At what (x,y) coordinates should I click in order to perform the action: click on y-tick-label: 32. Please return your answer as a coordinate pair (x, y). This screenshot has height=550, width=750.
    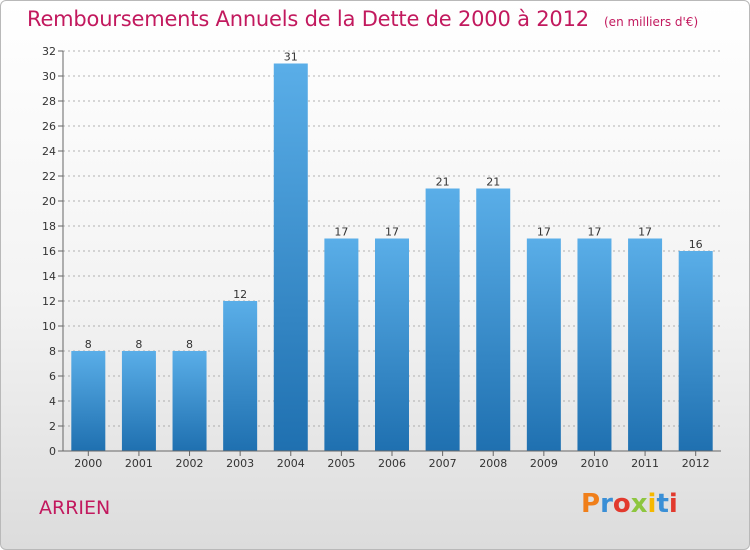
    Looking at the image, I should click on (49, 51).